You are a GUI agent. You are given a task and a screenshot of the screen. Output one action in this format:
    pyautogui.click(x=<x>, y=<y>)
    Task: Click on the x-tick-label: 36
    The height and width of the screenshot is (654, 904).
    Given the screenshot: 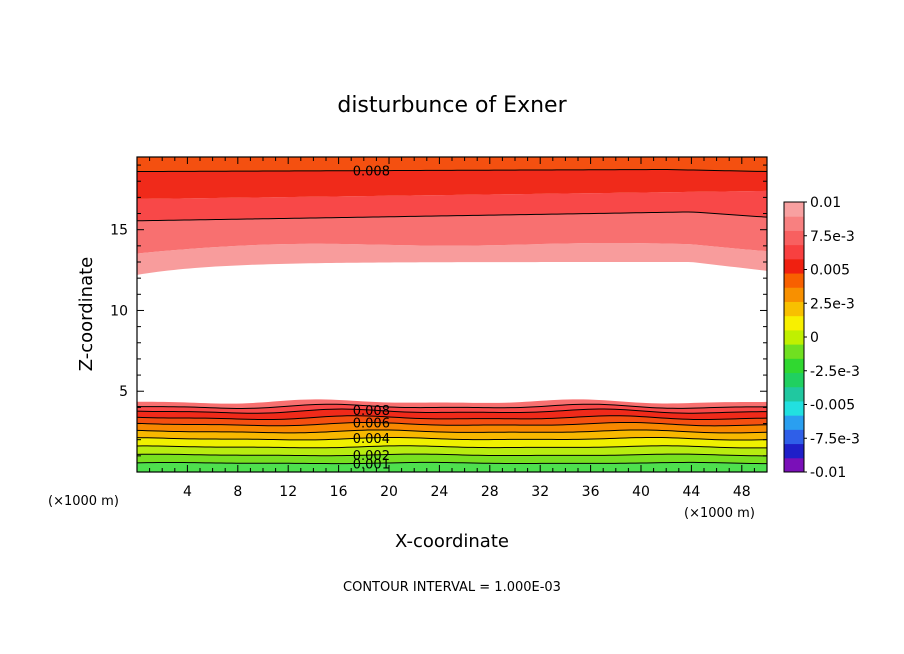 What is the action you would take?
    pyautogui.click(x=591, y=492)
    